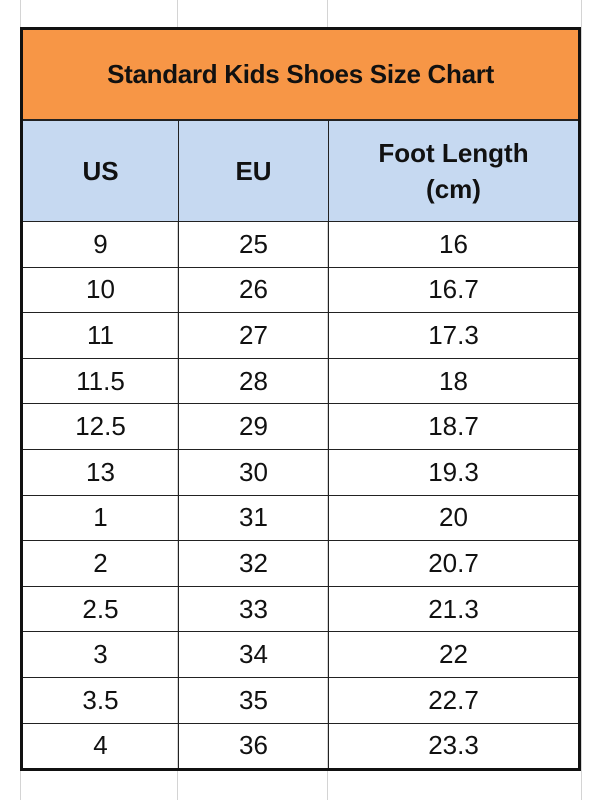 Image resolution: width=600 pixels, height=800 pixels. I want to click on table-row: 12.5 29 18.7, so click(300, 426).